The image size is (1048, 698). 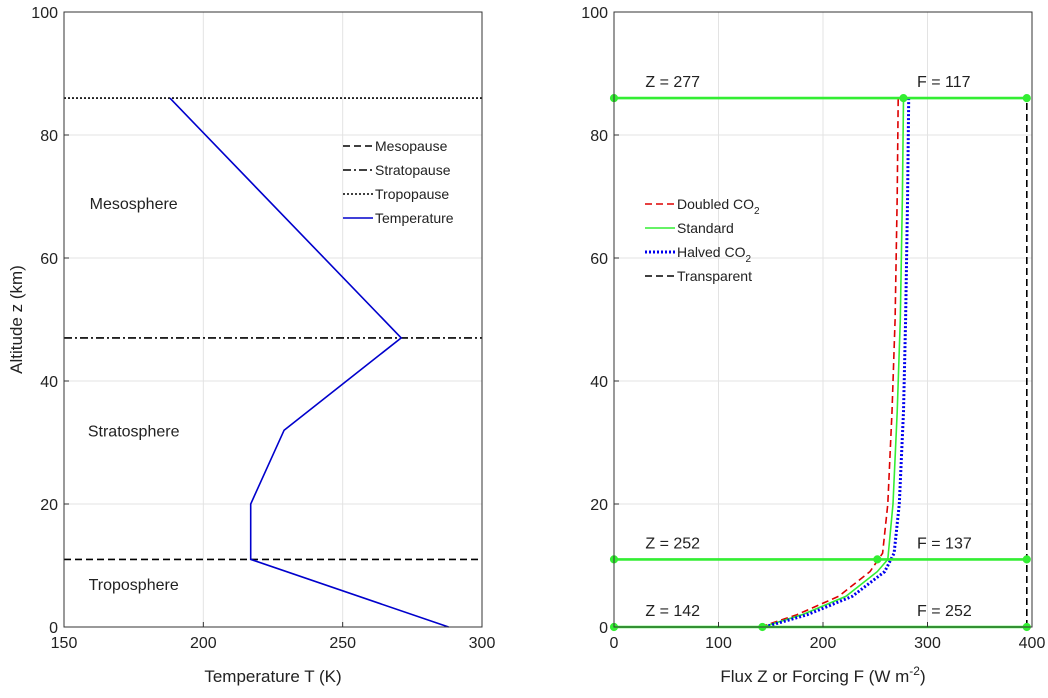 I want to click on legend-entry: Stratopause, so click(x=413, y=170).